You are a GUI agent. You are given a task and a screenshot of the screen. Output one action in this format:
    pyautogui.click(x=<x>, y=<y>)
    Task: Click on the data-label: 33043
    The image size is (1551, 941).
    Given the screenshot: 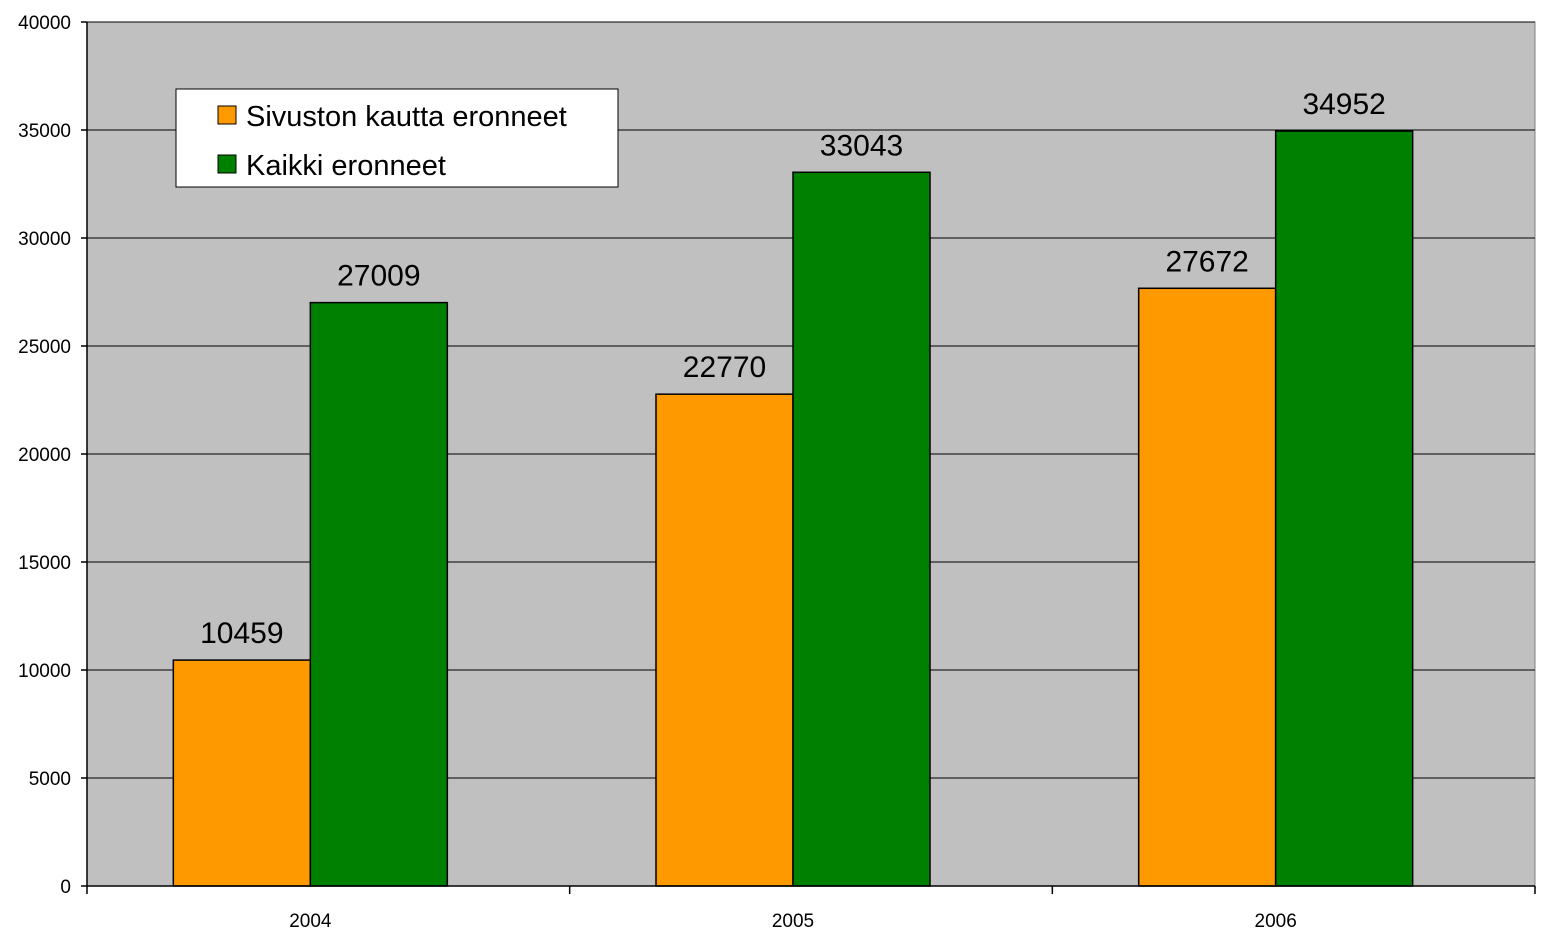 What is the action you would take?
    pyautogui.click(x=861, y=145)
    